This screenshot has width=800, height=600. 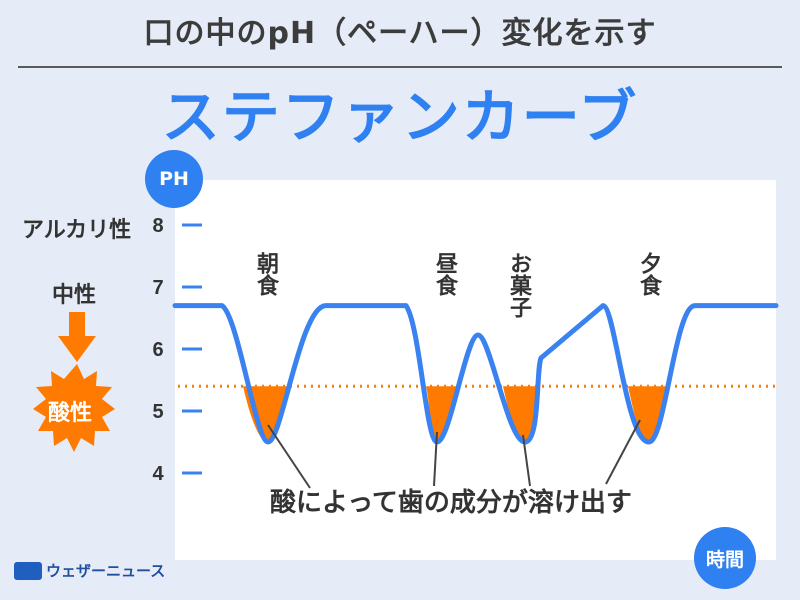 What do you see at coordinates (444, 274) in the screenshot?
I see `meal-label-lunch: 昼食` at bounding box center [444, 274].